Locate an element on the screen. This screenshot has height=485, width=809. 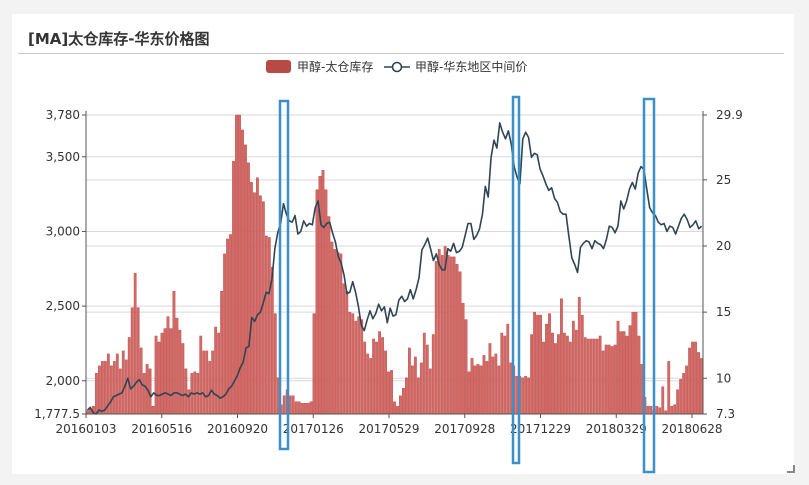
x-tick-label: 20160516 is located at coordinates (161, 429).